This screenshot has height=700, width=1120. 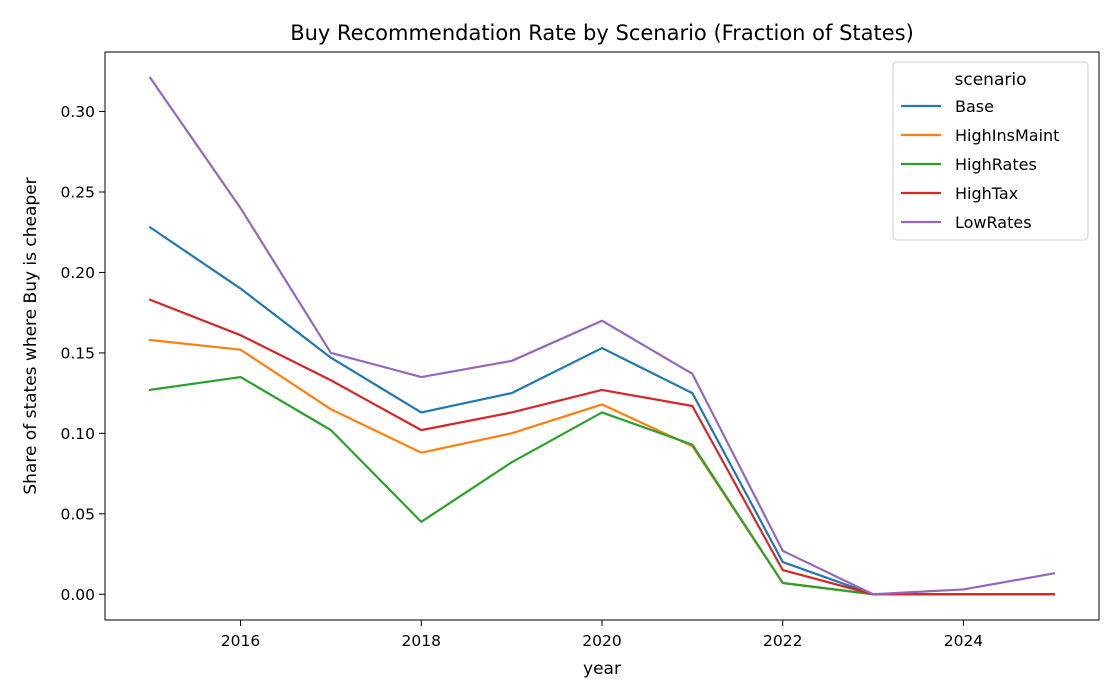 I want to click on legend-title: scenario, so click(x=991, y=80).